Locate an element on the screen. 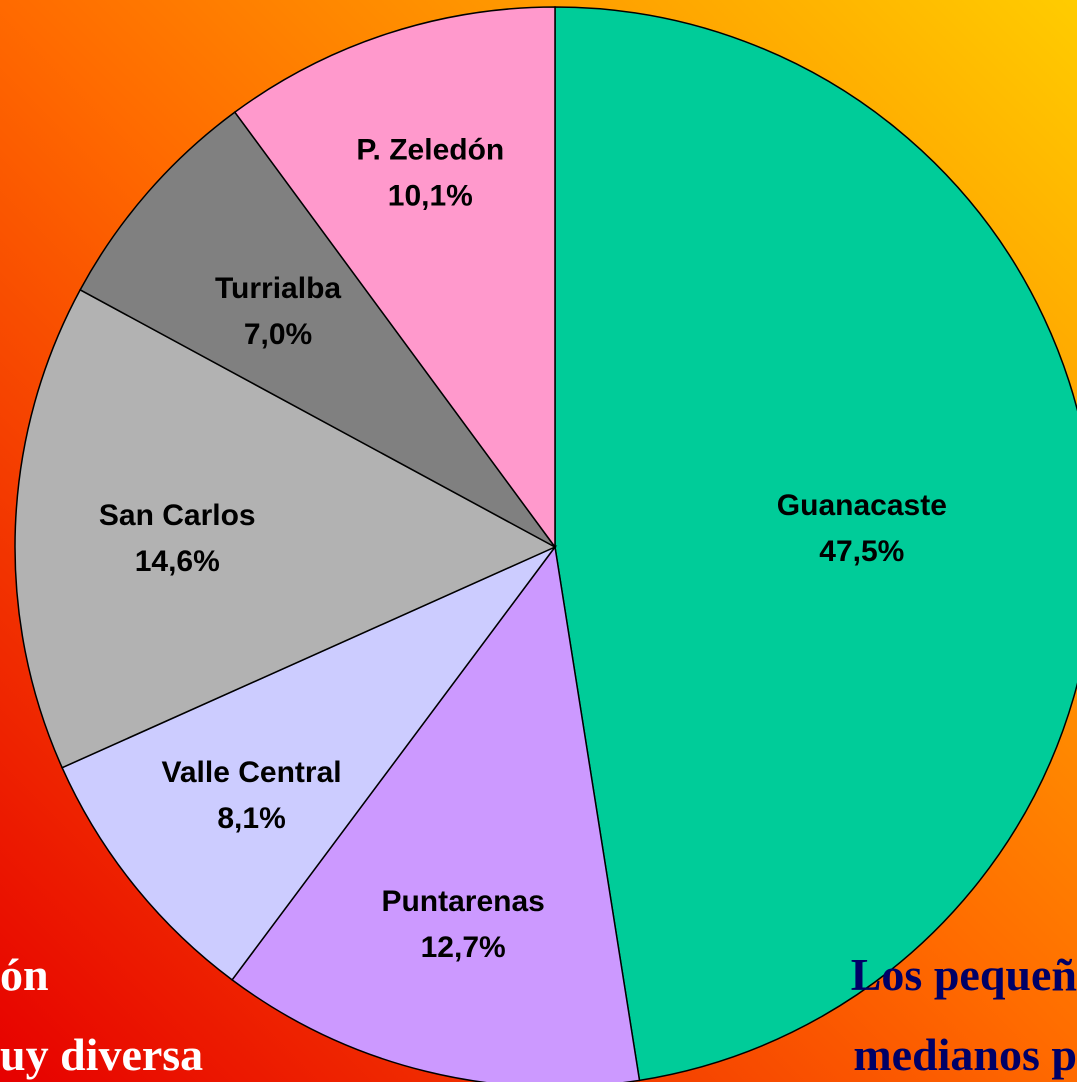 Image resolution: width=1077 pixels, height=1082 pixels. slice-name: Turrialba is located at coordinates (278, 288).